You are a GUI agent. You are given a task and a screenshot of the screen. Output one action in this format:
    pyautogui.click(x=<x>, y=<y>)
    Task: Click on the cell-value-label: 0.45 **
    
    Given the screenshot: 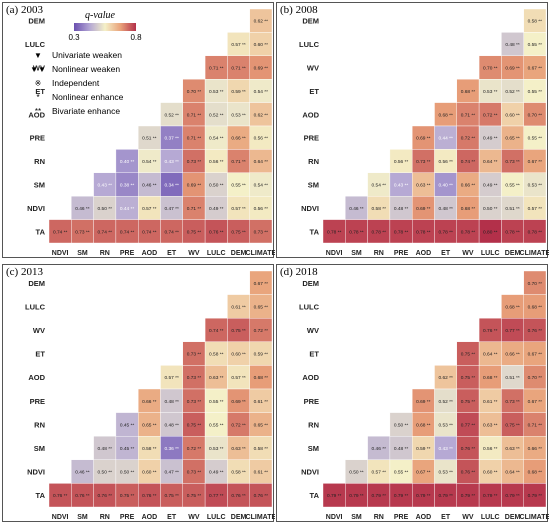 What is the action you would take?
    pyautogui.click(x=127, y=449)
    